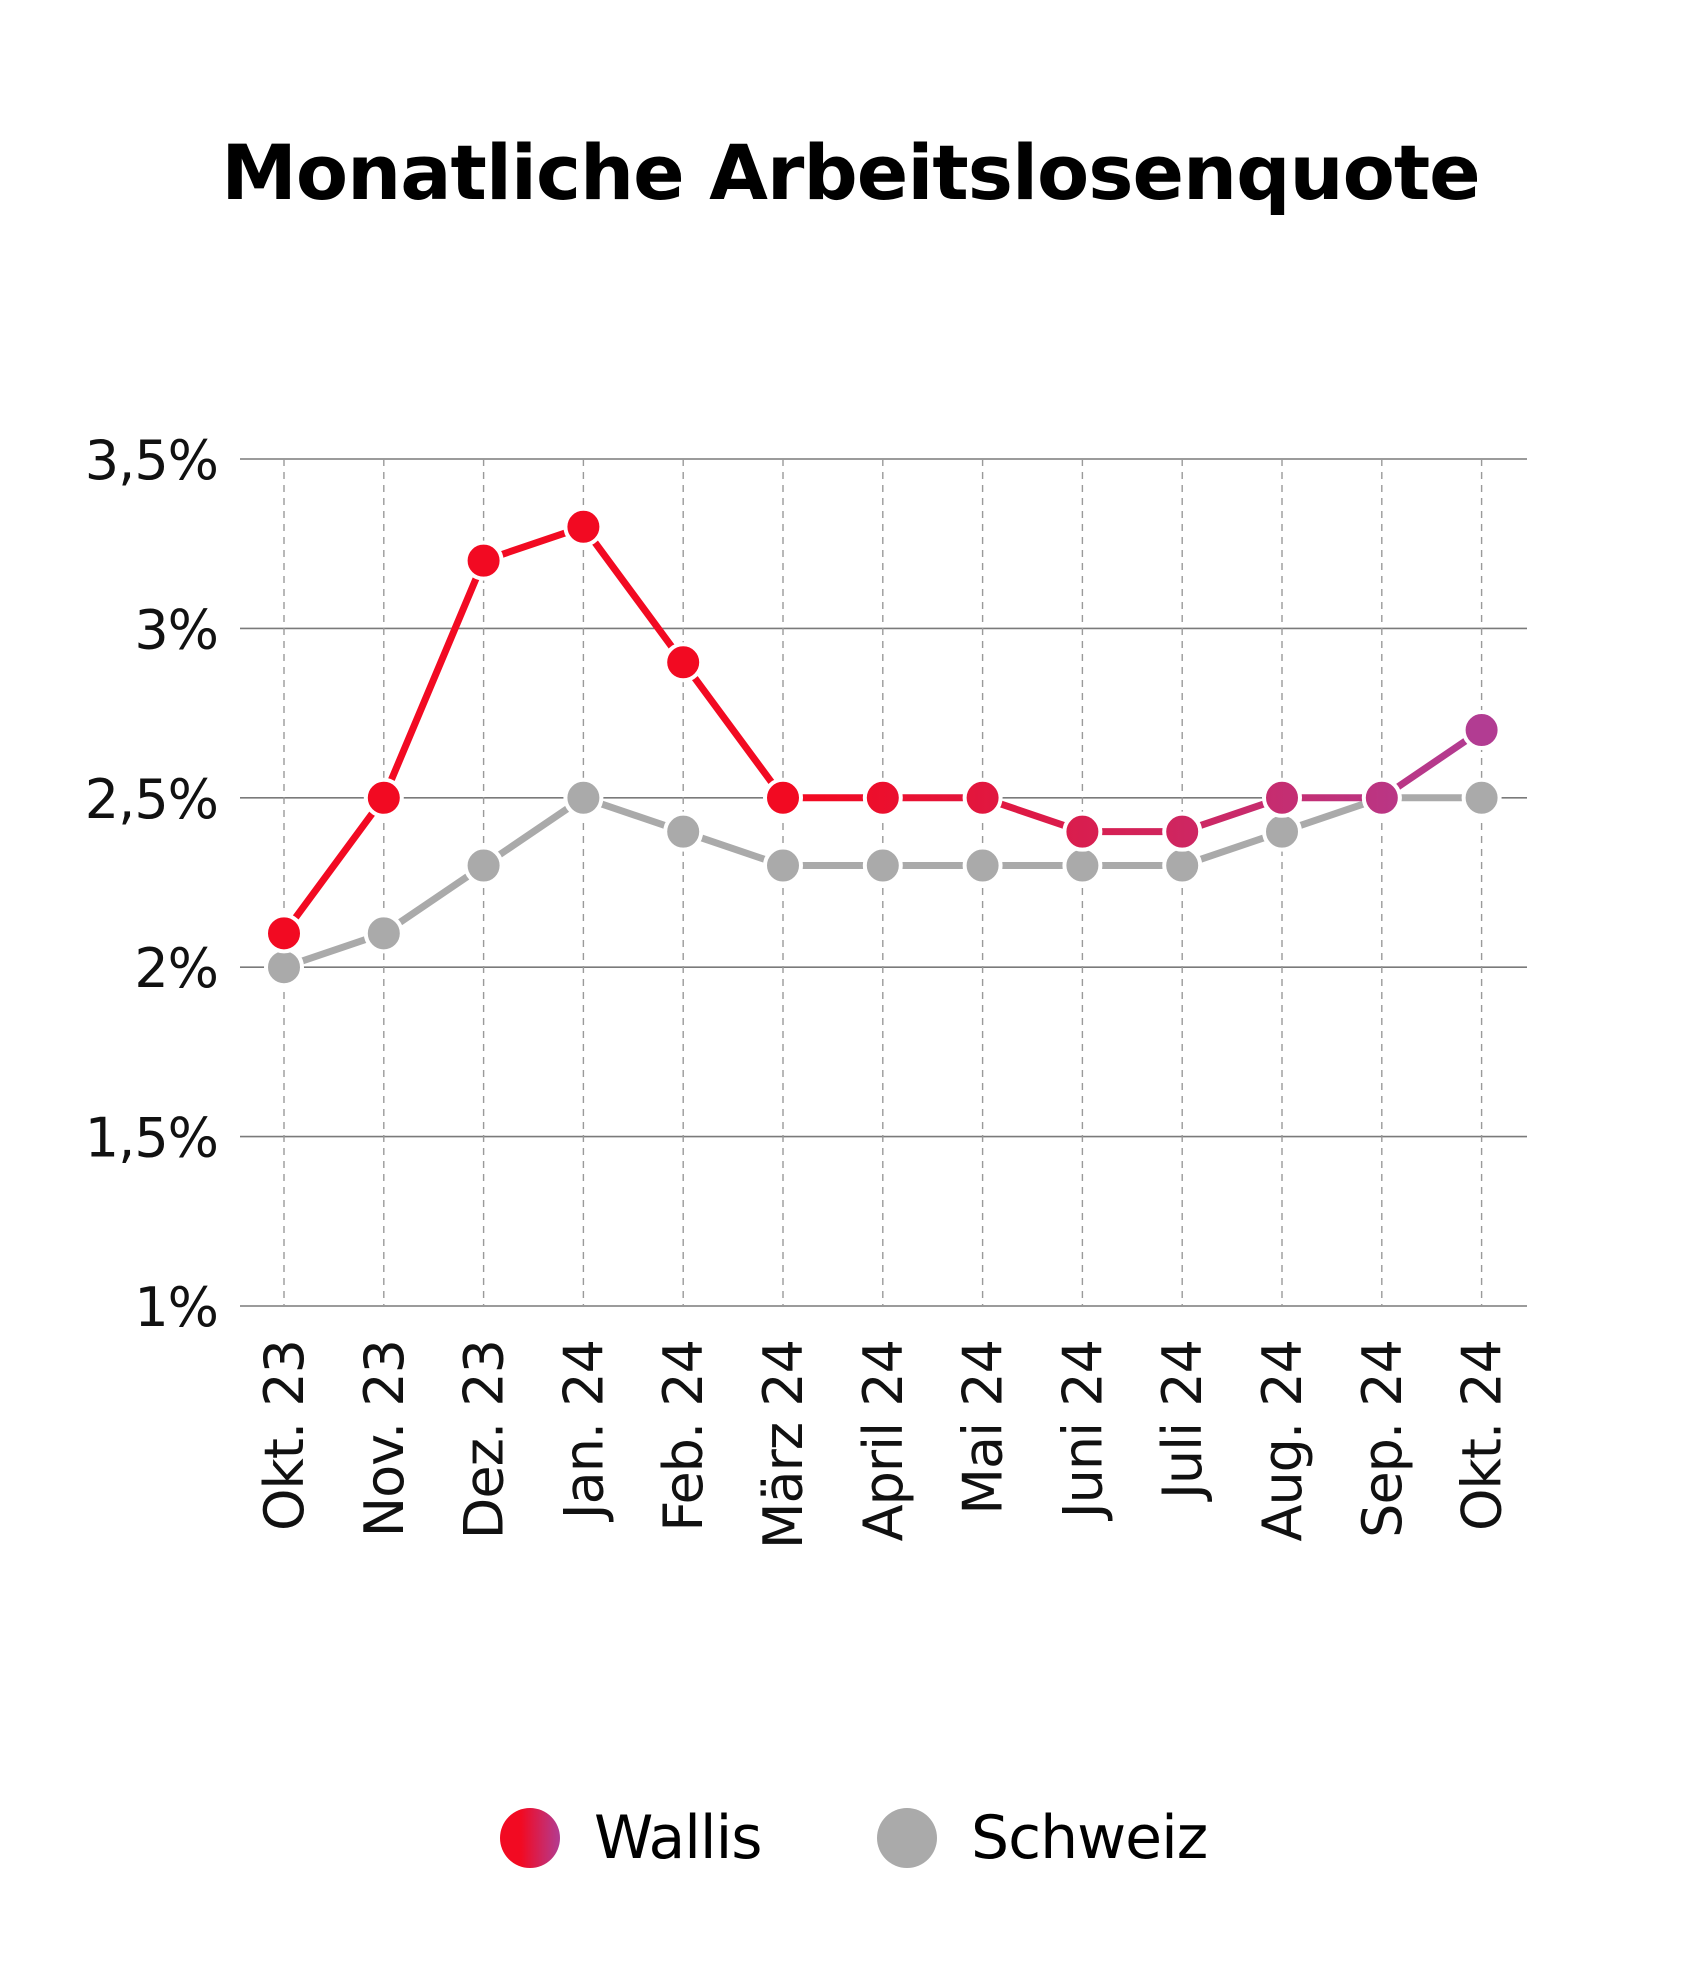  I want to click on legend-item-wallis: Wallis, so click(631, 1838).